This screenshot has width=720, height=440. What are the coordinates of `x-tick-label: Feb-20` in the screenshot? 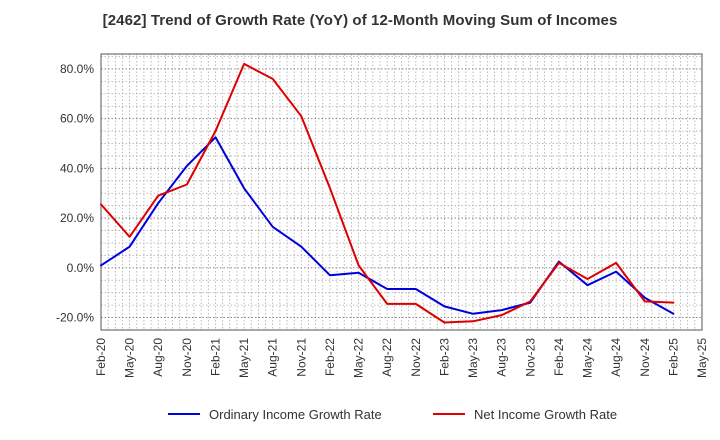 It's located at (101, 357).